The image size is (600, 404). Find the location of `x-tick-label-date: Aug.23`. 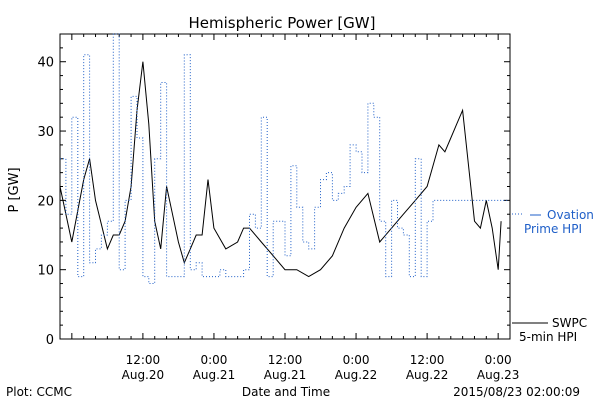

x-tick-label-date: Aug.23 is located at coordinates (498, 375).